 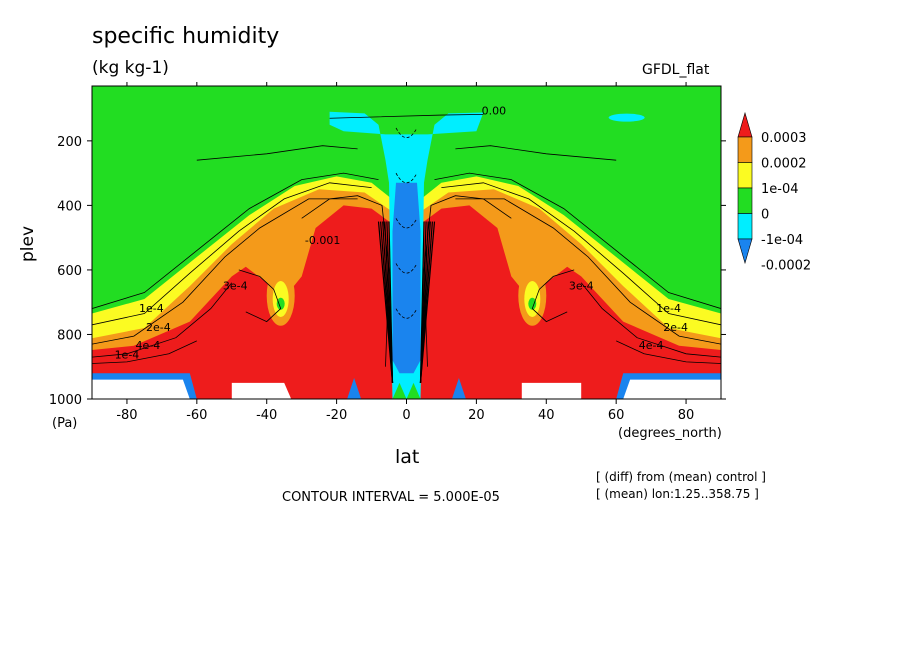 What do you see at coordinates (672, 389) in the screenshot?
I see `surface-white-north` at bounding box center [672, 389].